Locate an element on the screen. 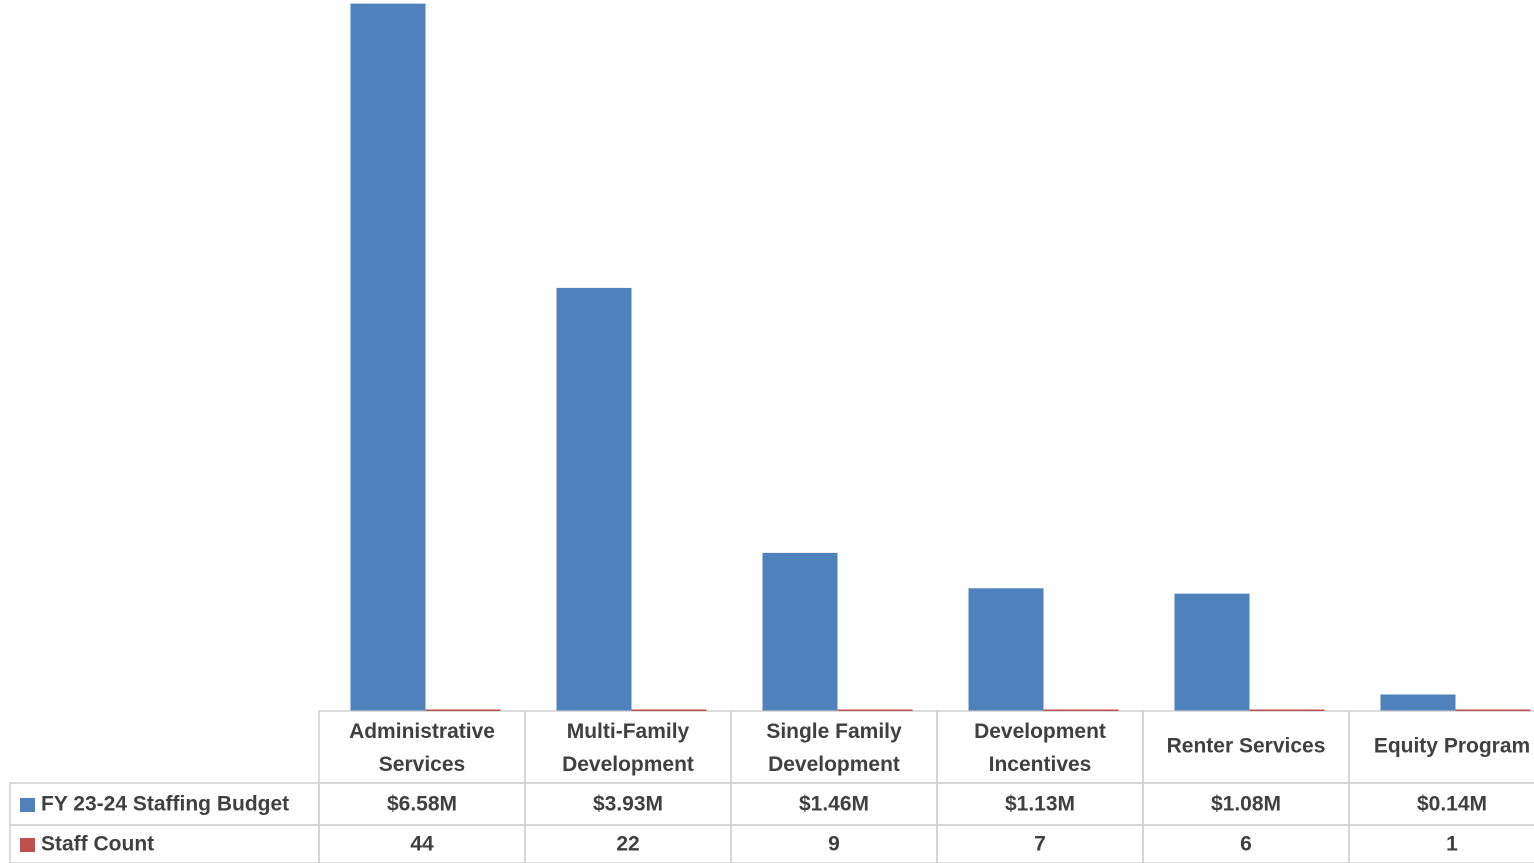 This screenshot has height=863, width=1534. category-label: Single Family Development is located at coordinates (834, 748).